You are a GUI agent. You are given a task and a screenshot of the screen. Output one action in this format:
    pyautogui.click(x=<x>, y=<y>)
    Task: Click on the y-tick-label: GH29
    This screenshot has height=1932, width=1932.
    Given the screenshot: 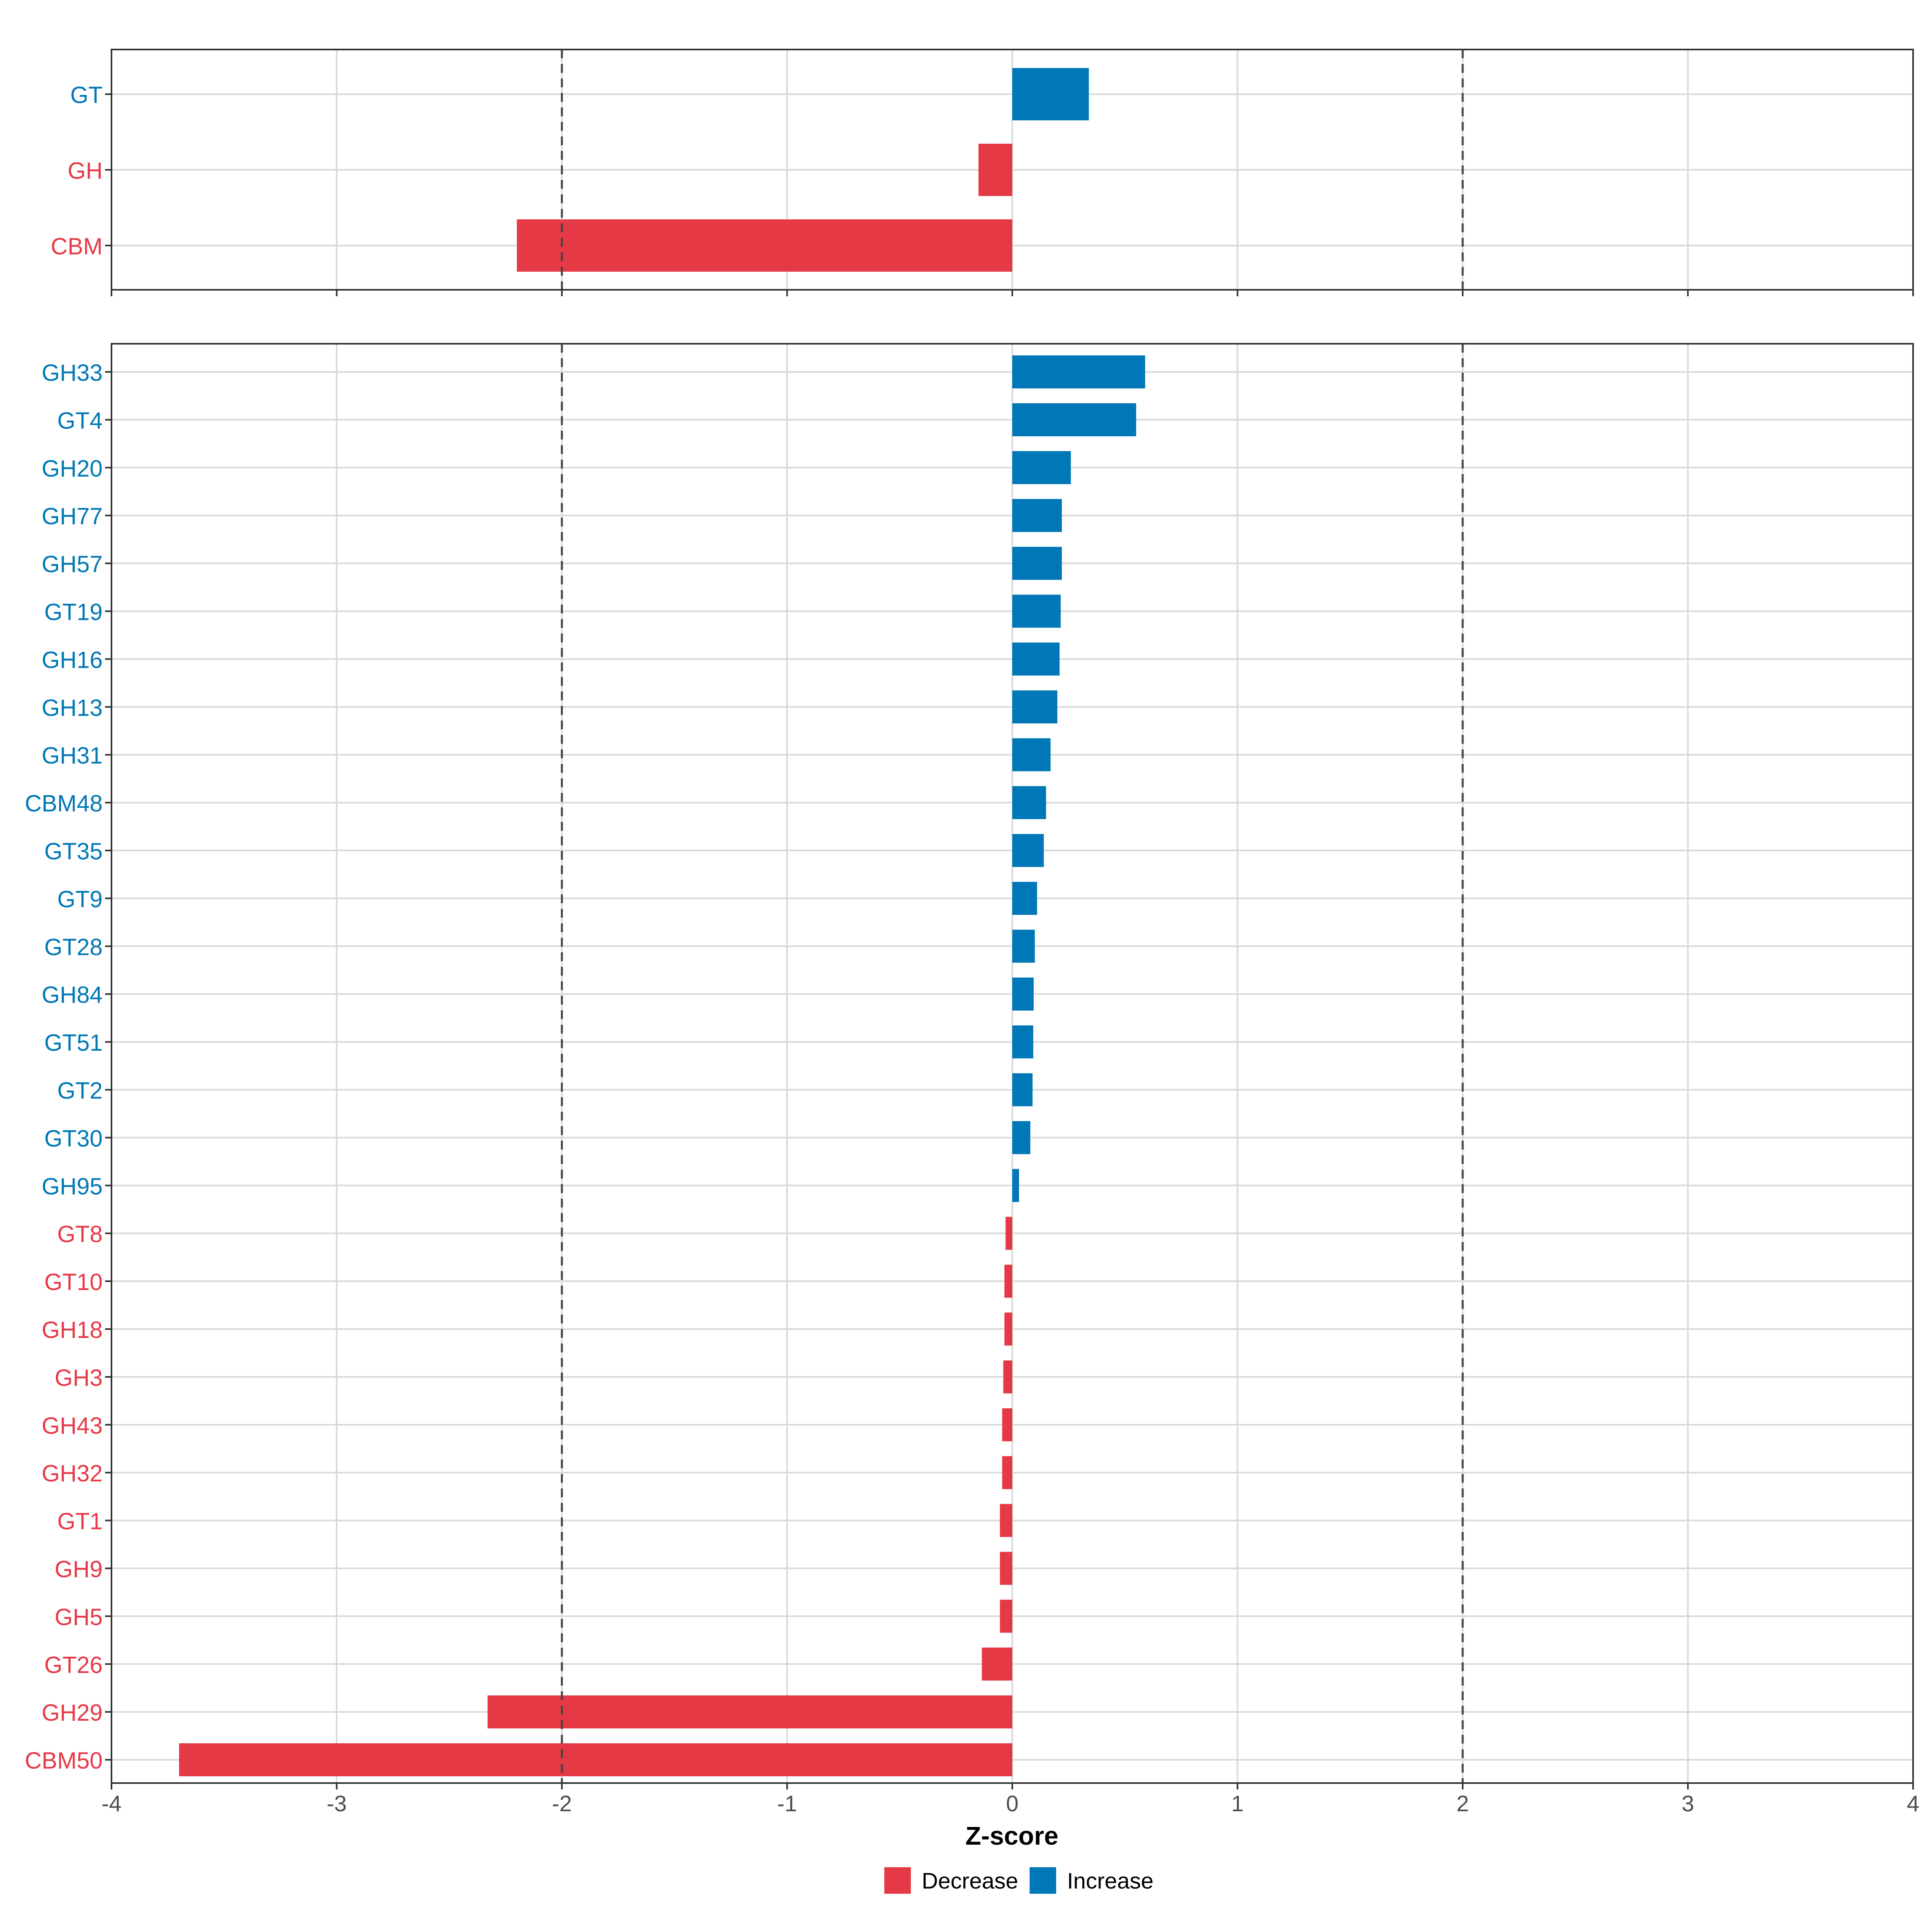 What is the action you would take?
    pyautogui.click(x=72, y=1713)
    